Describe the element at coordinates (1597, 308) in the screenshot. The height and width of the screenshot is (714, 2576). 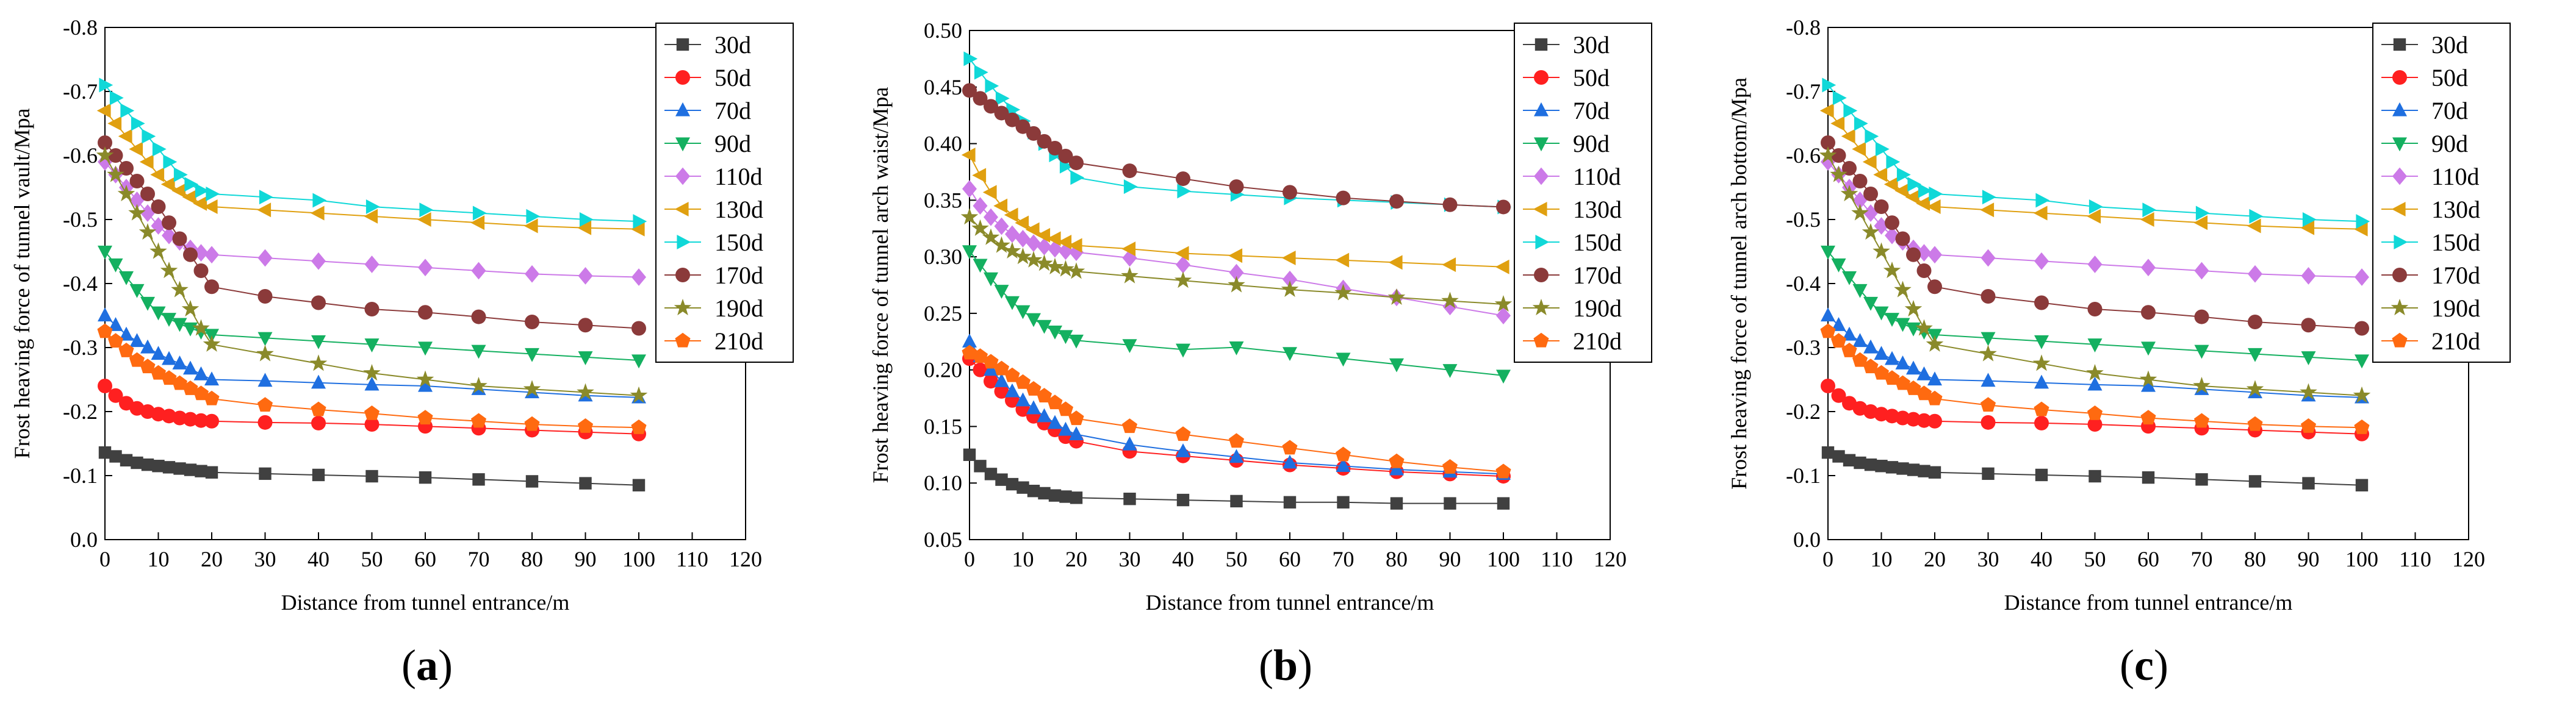
I see `legend-label: 190d` at that location.